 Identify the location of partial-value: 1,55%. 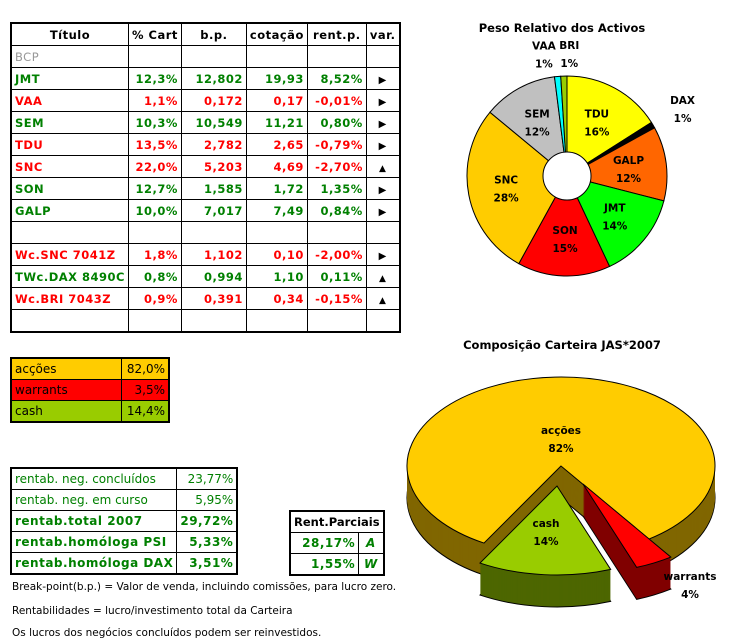
(324, 564).